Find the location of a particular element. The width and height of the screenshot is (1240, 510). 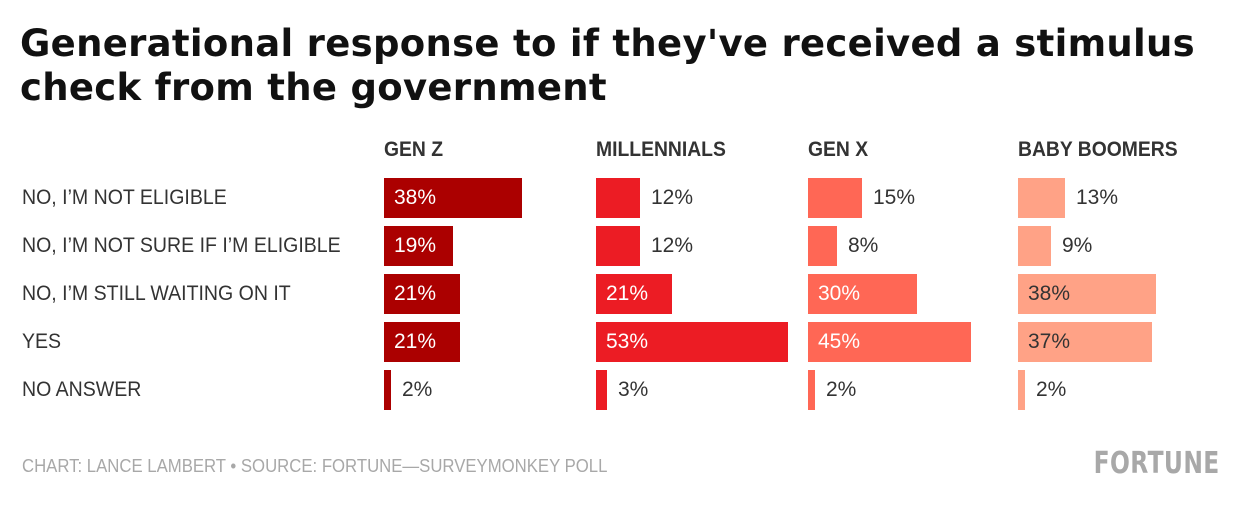

column-header-gen-z: GEN Z is located at coordinates (414, 149).